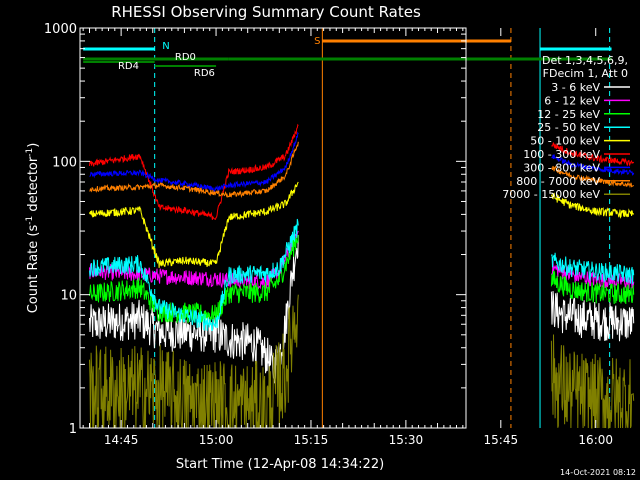  Describe the element at coordinates (317, 41) in the screenshot. I see `bar-label-s: S` at that location.